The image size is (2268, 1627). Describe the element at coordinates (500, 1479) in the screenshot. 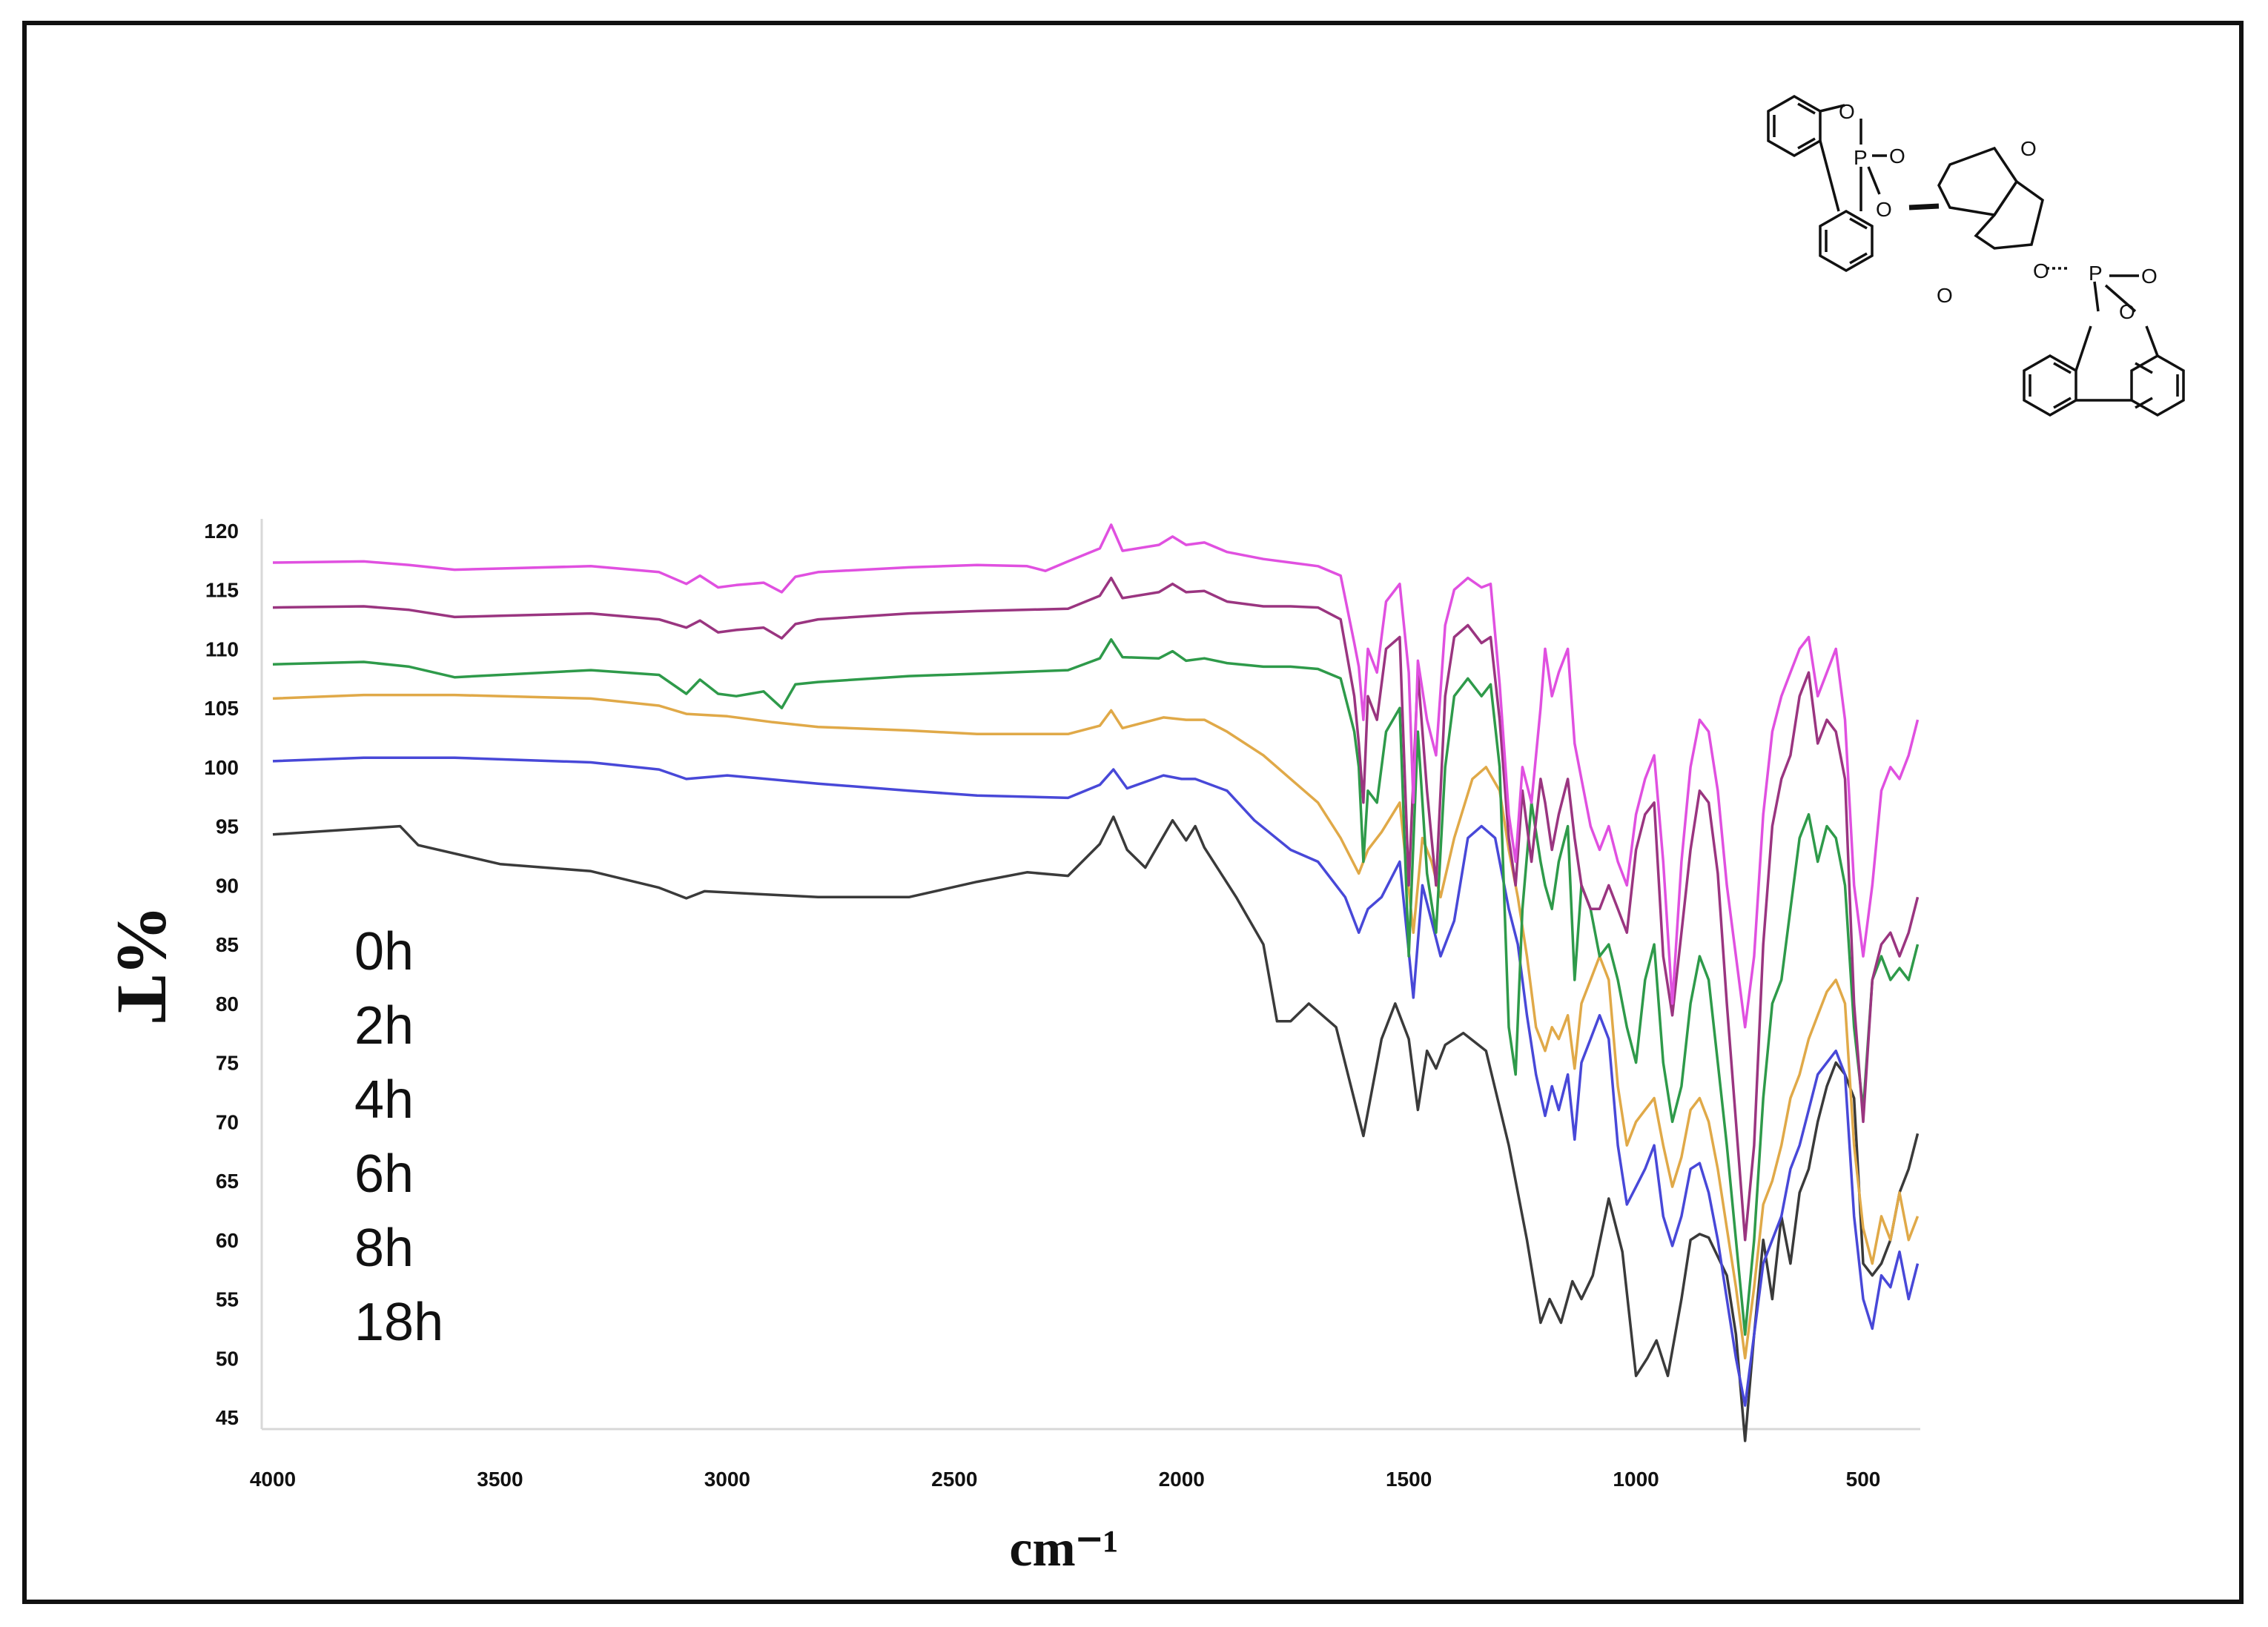

I see `x-tick-label: 3500` at that location.